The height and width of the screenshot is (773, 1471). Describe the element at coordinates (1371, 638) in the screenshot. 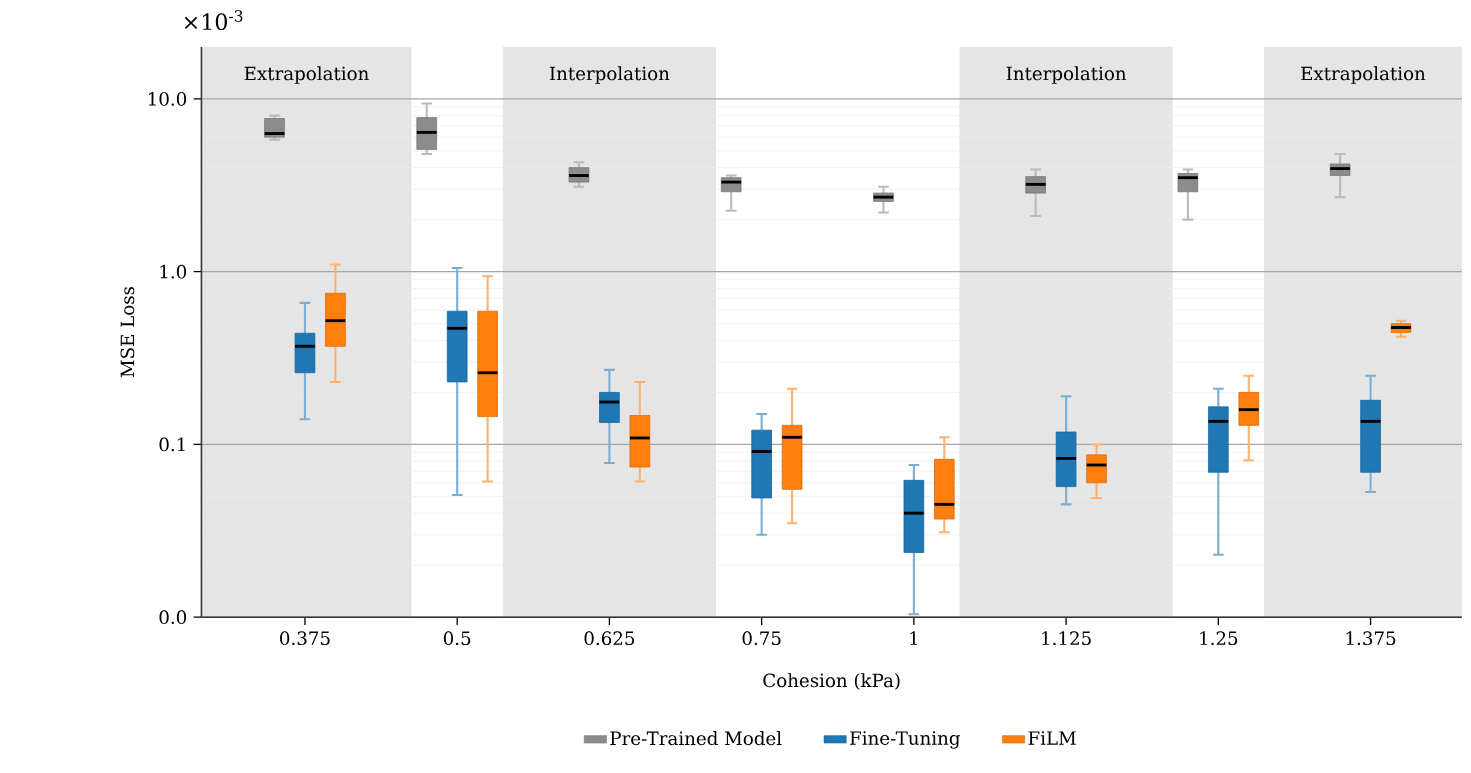

I see `x-tick-label: 1.375` at that location.